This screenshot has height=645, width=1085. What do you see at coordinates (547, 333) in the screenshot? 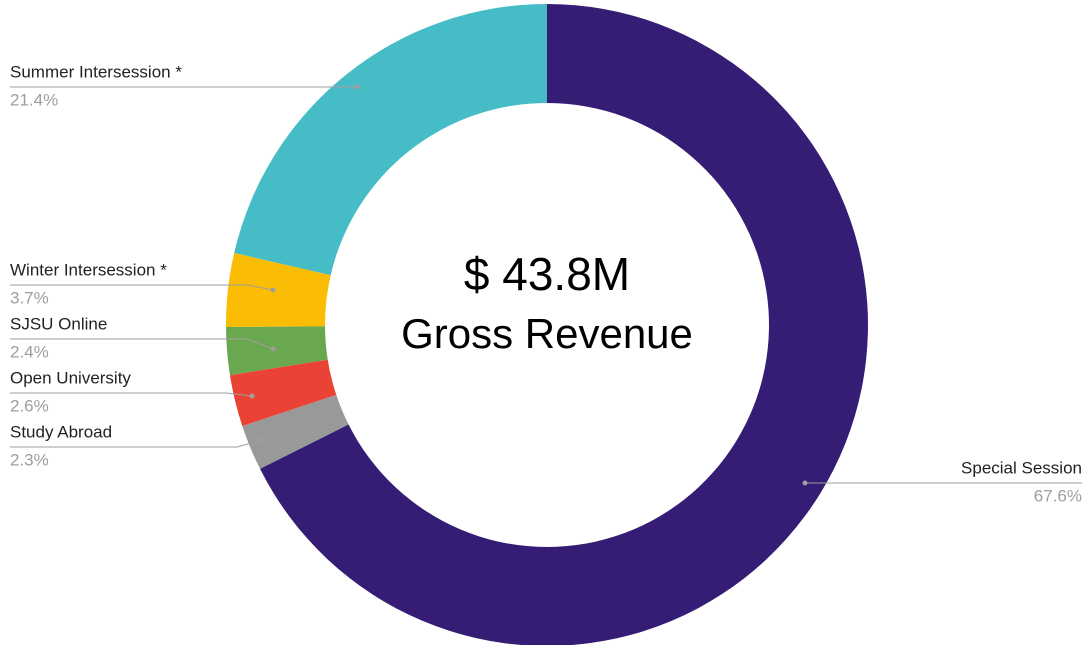
I see `center-label: Gross Revenue` at bounding box center [547, 333].